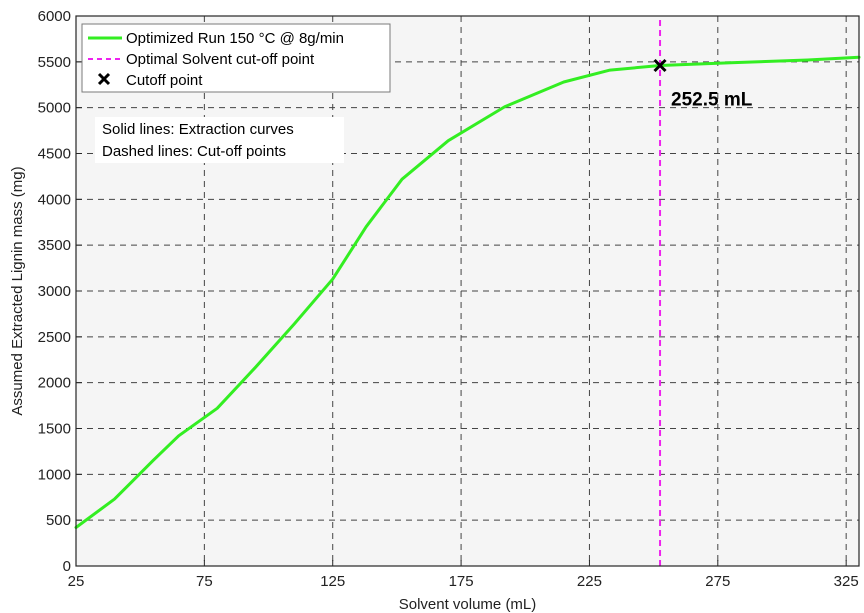 The width and height of the screenshot is (864, 613). What do you see at coordinates (67, 566) in the screenshot?
I see `y-tick-label: 0` at bounding box center [67, 566].